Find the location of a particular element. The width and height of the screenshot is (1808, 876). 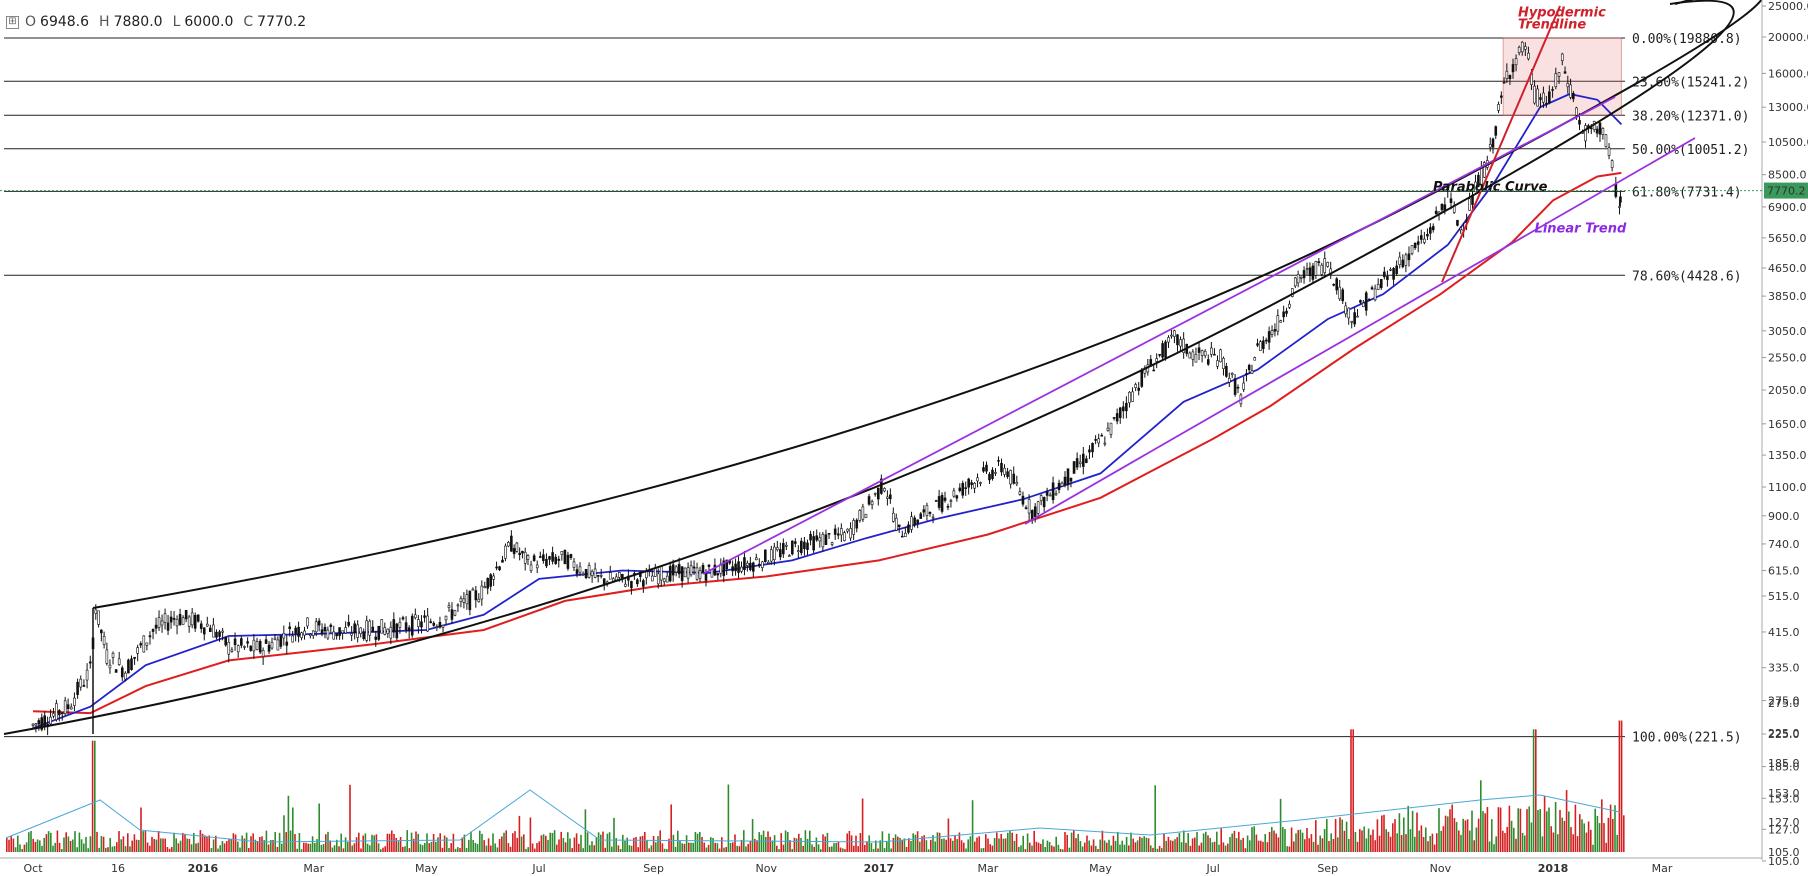

close-value: 7770.2 is located at coordinates (282, 22).